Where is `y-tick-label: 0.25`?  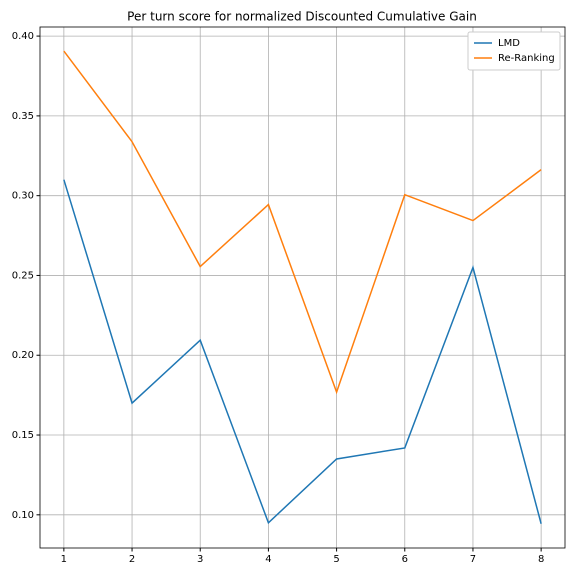
y-tick-label: 0.25 is located at coordinates (23, 275).